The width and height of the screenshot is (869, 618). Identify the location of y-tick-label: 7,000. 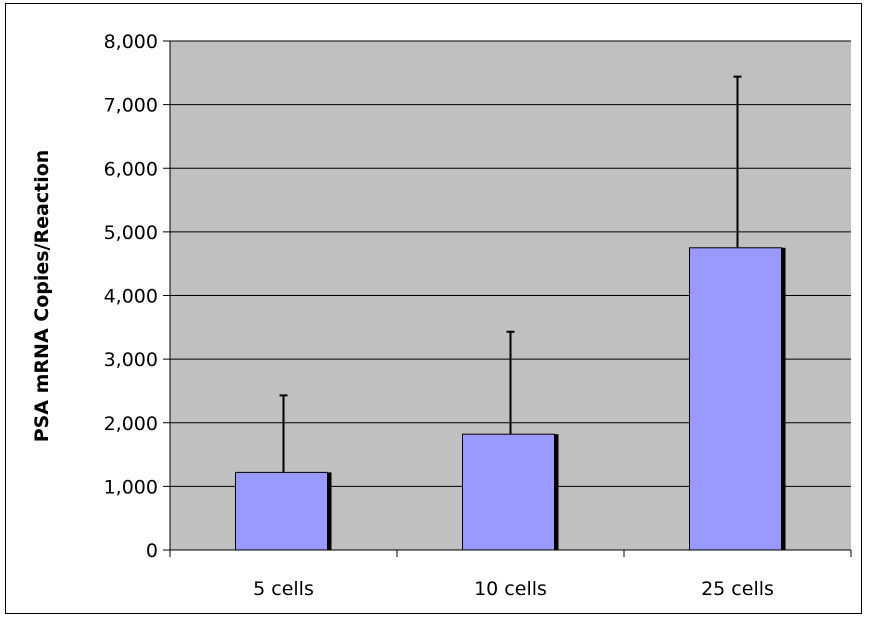
(131, 106).